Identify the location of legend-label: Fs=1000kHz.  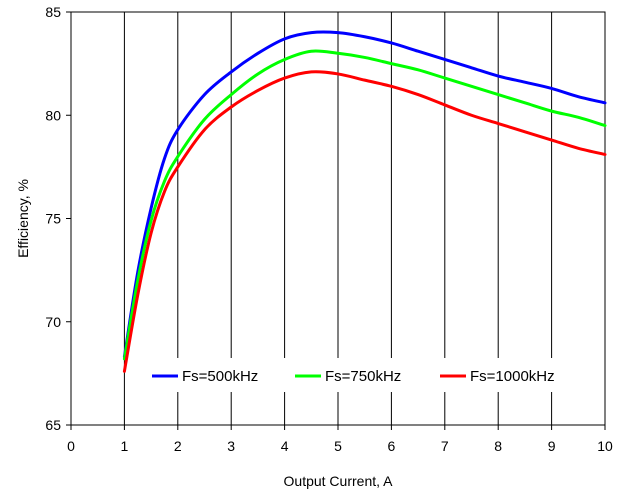
(512, 376).